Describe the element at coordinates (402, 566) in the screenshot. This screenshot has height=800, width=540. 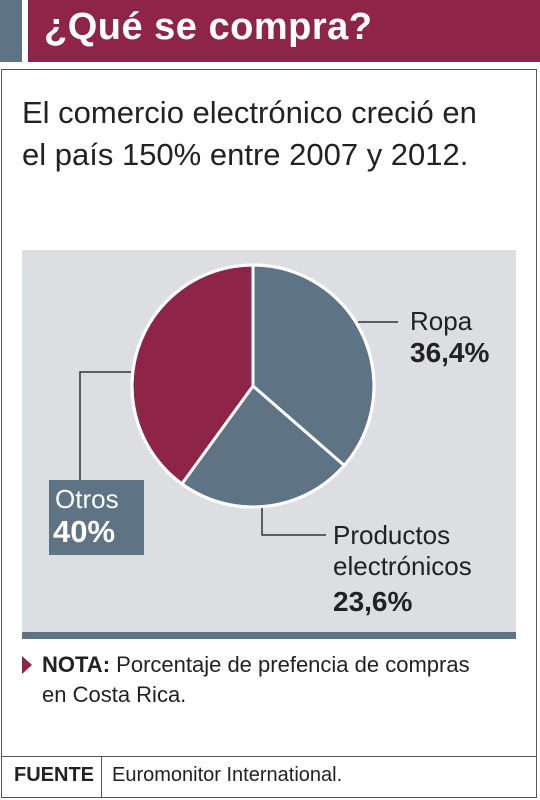
I see `label-productos-name-line2: electrónicos` at that location.